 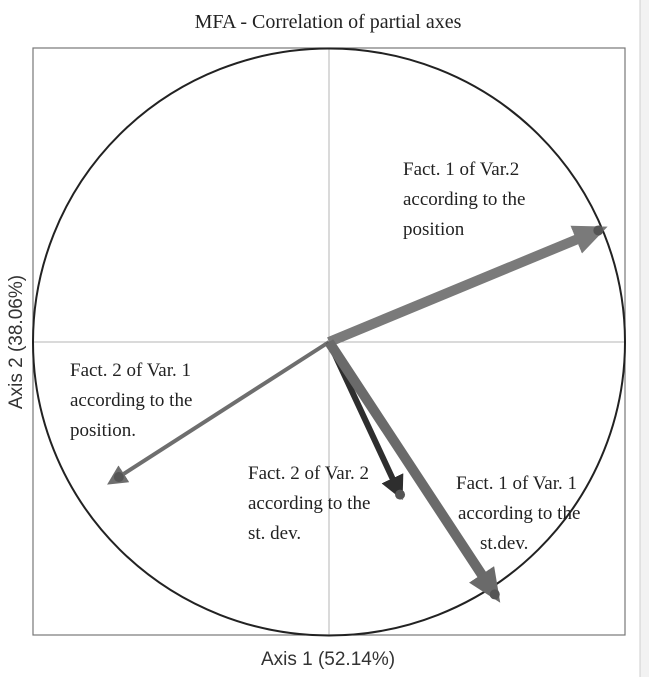 I want to click on vector-fact2-var1-position, so click(x=219, y=412).